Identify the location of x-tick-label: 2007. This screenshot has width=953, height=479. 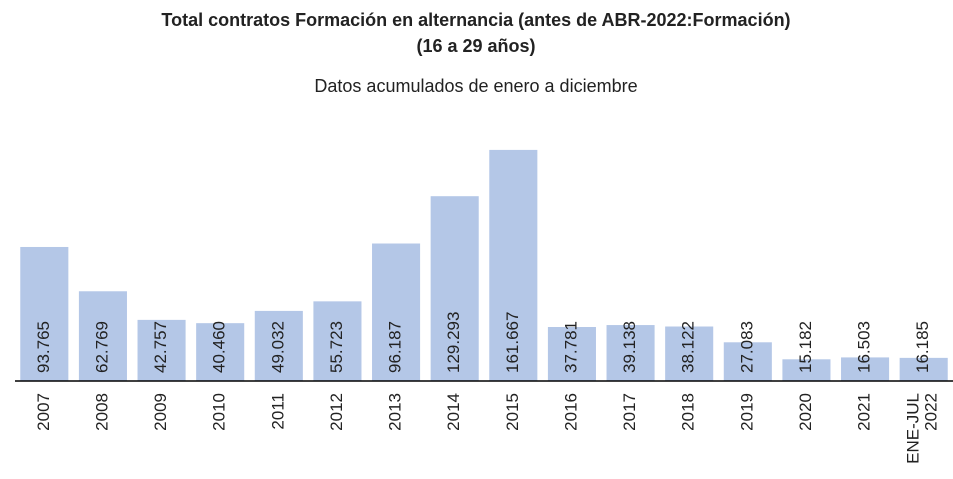
(43, 412).